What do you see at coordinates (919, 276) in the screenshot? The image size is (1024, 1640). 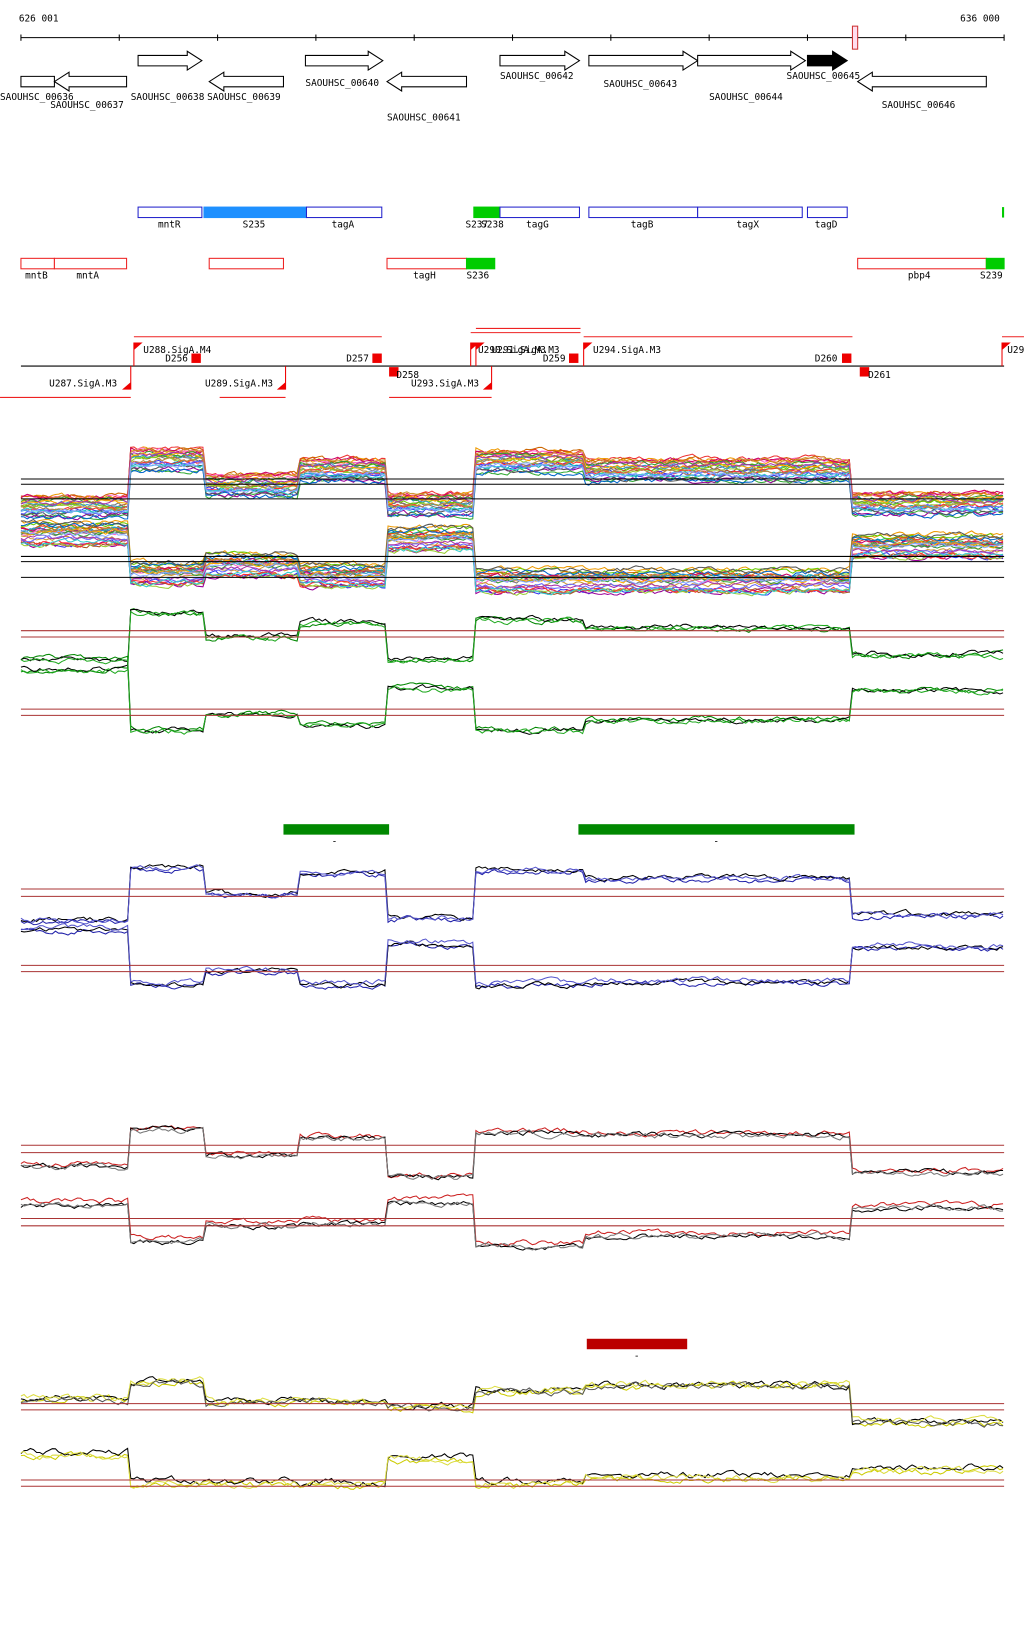 I see `feature-label: pbp4` at bounding box center [919, 276].